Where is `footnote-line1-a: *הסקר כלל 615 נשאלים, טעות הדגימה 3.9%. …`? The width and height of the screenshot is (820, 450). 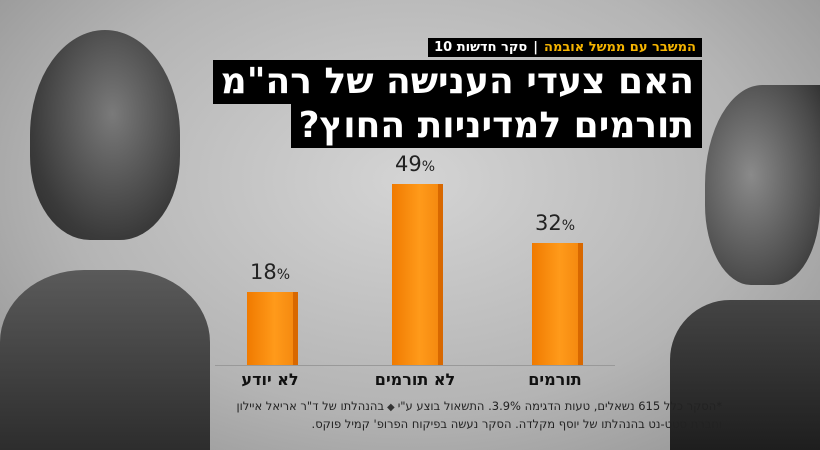
footnote-line1-a: *הסקר כלל 615 נשאלים, טעות הדגימה 3.9%. … is located at coordinates (559, 406).